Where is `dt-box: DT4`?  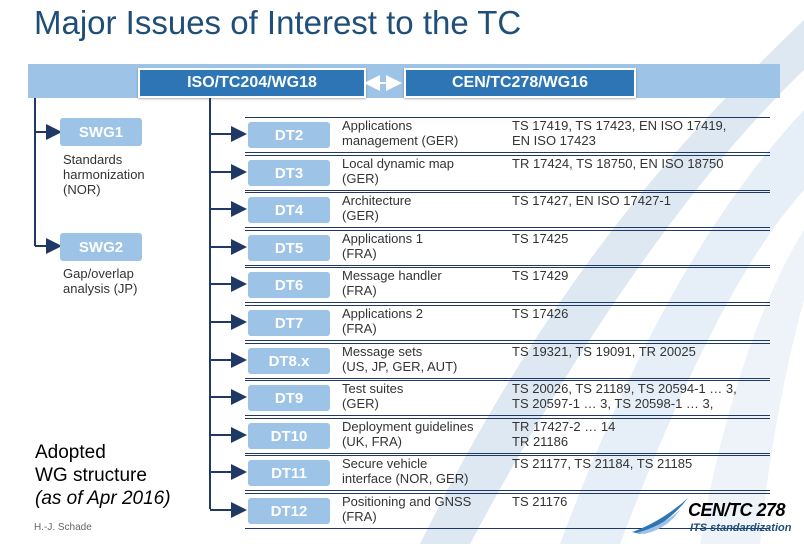 dt-box: DT4 is located at coordinates (289, 210).